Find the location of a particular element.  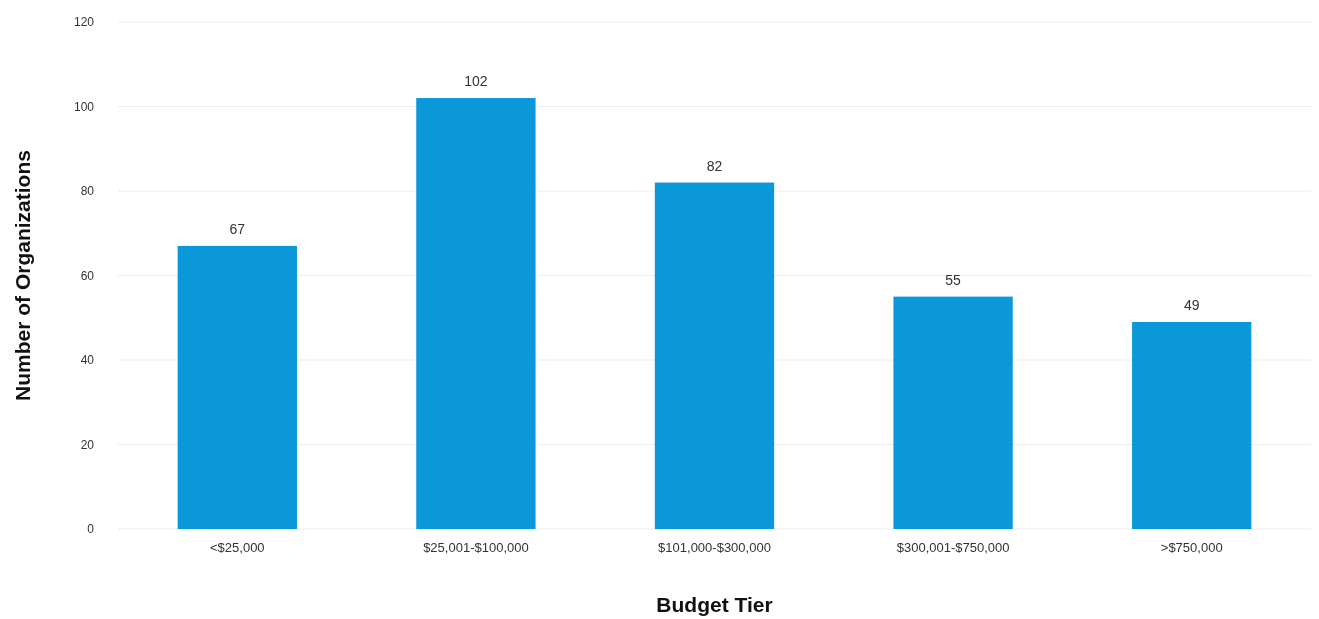

data-label: 55 is located at coordinates (953, 279).